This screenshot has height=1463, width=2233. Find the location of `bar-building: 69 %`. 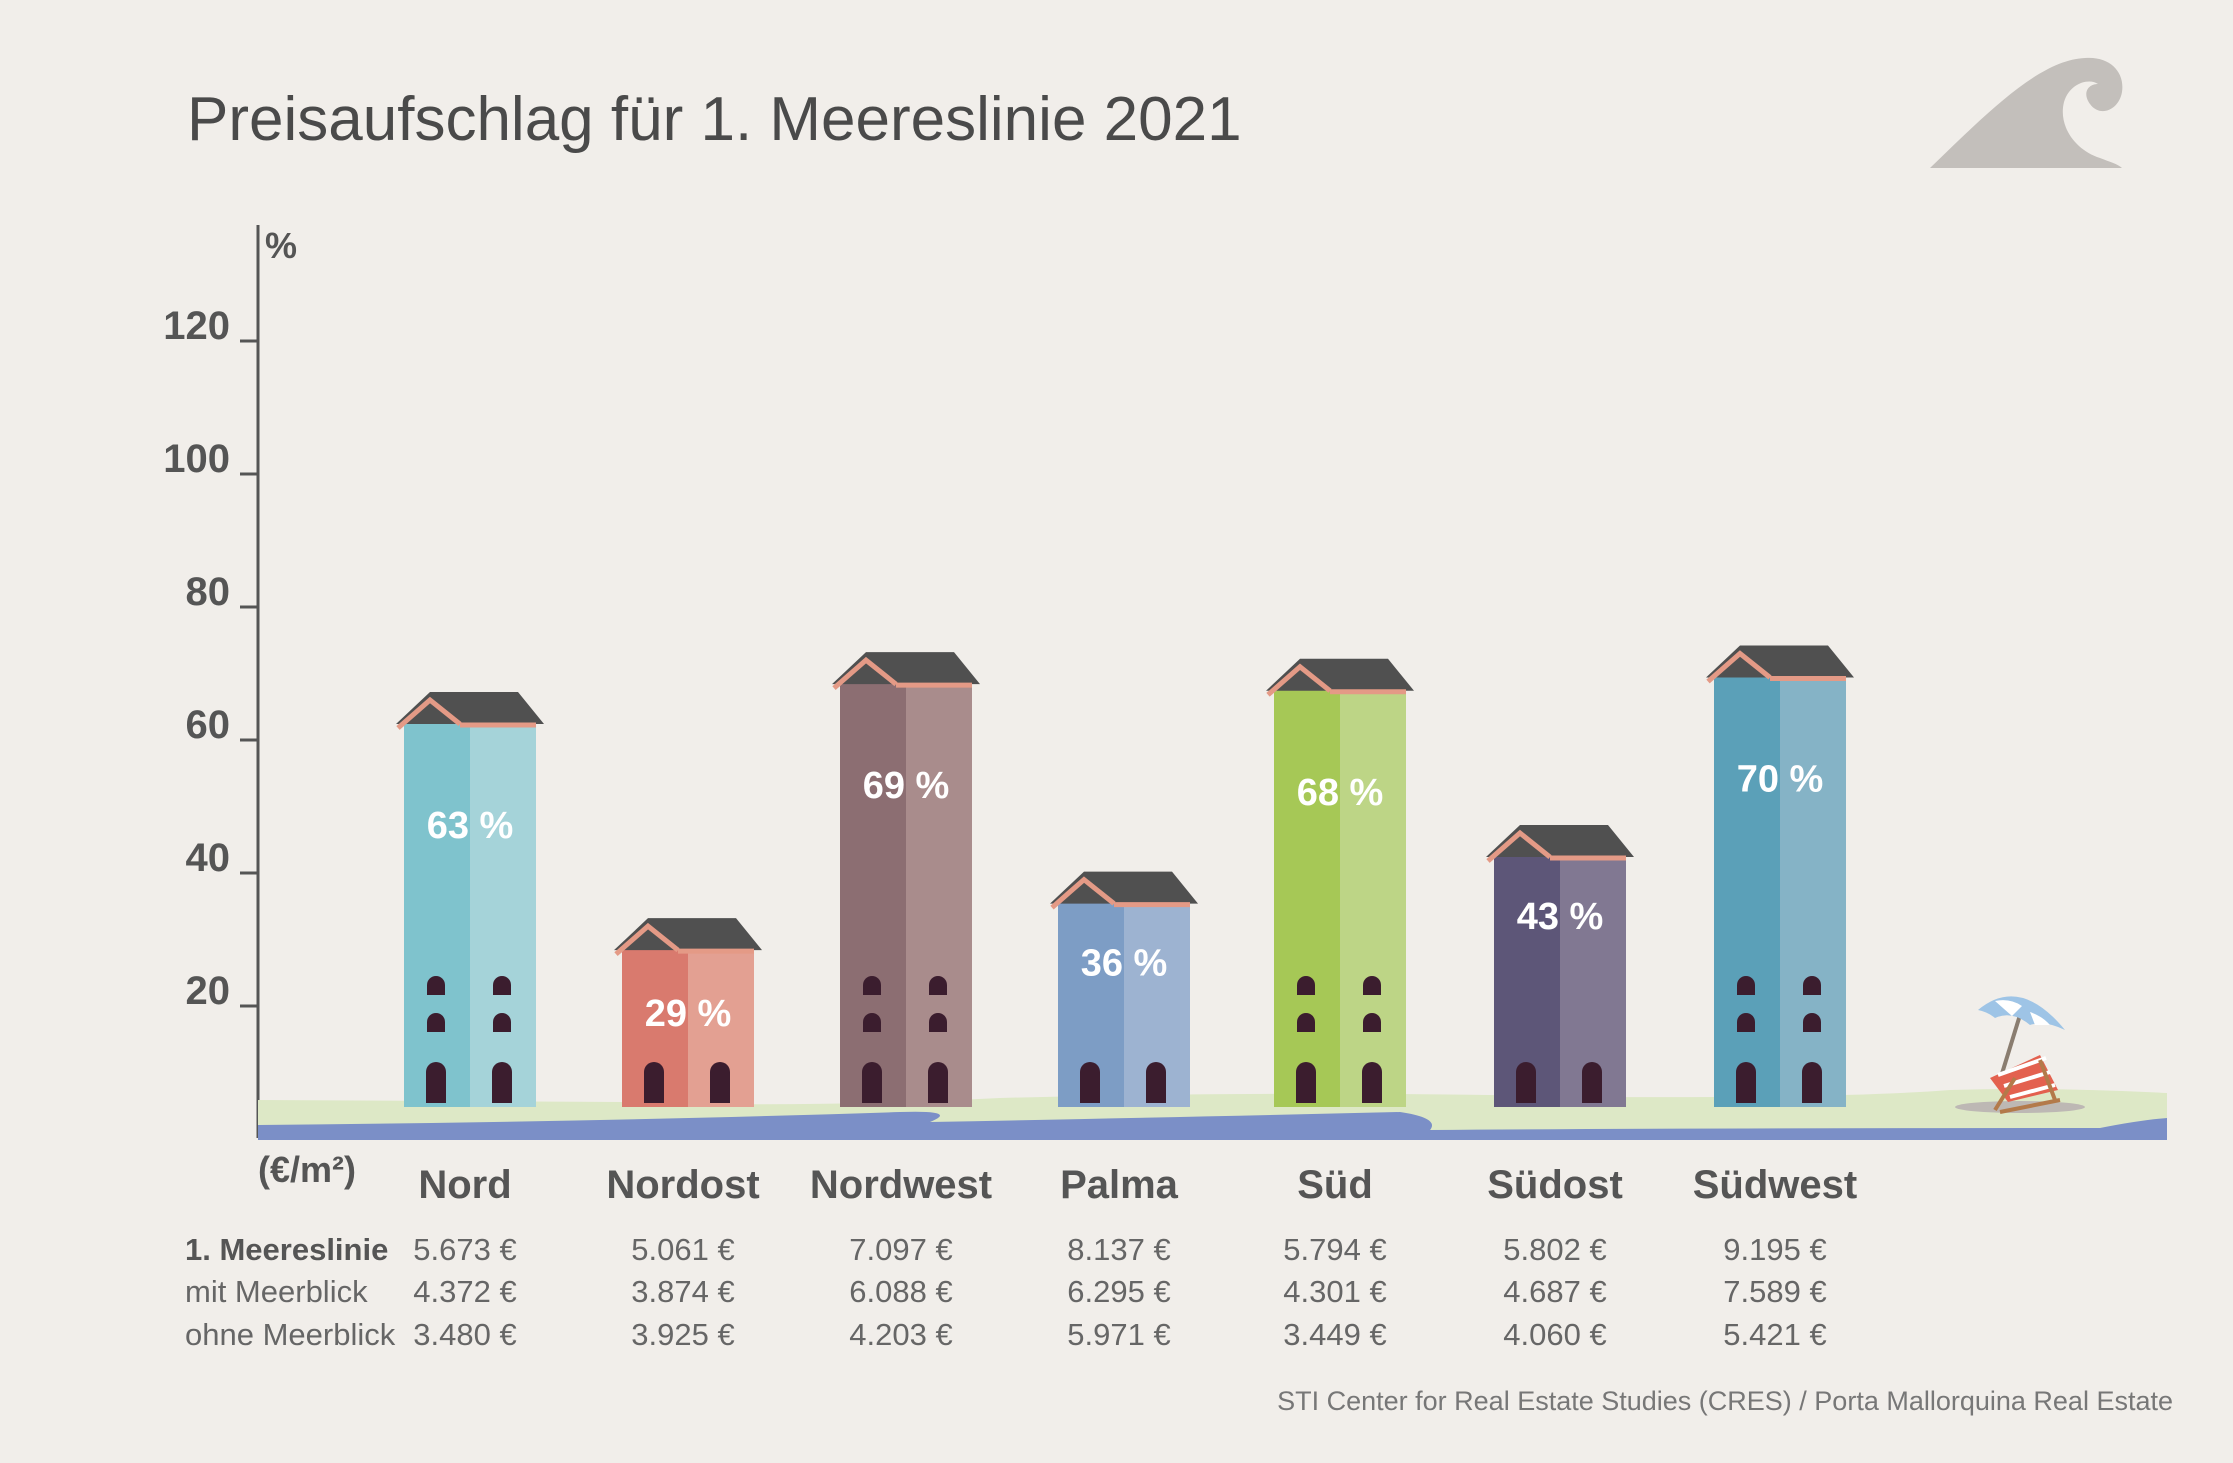

bar-building: 69 % is located at coordinates (906, 879).